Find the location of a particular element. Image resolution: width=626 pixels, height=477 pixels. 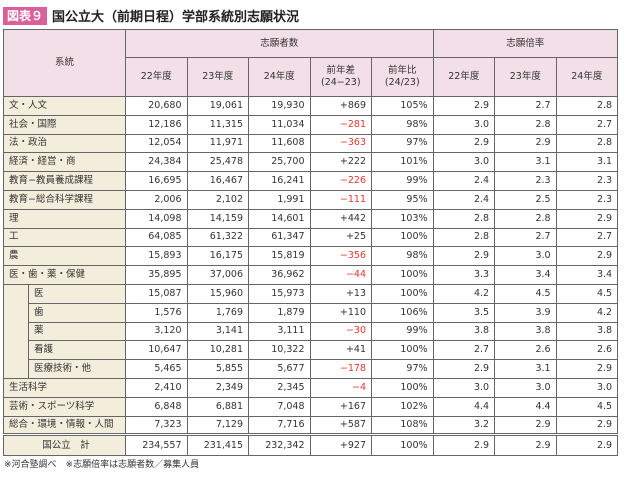

value-cell: 2,006 is located at coordinates (156, 199).